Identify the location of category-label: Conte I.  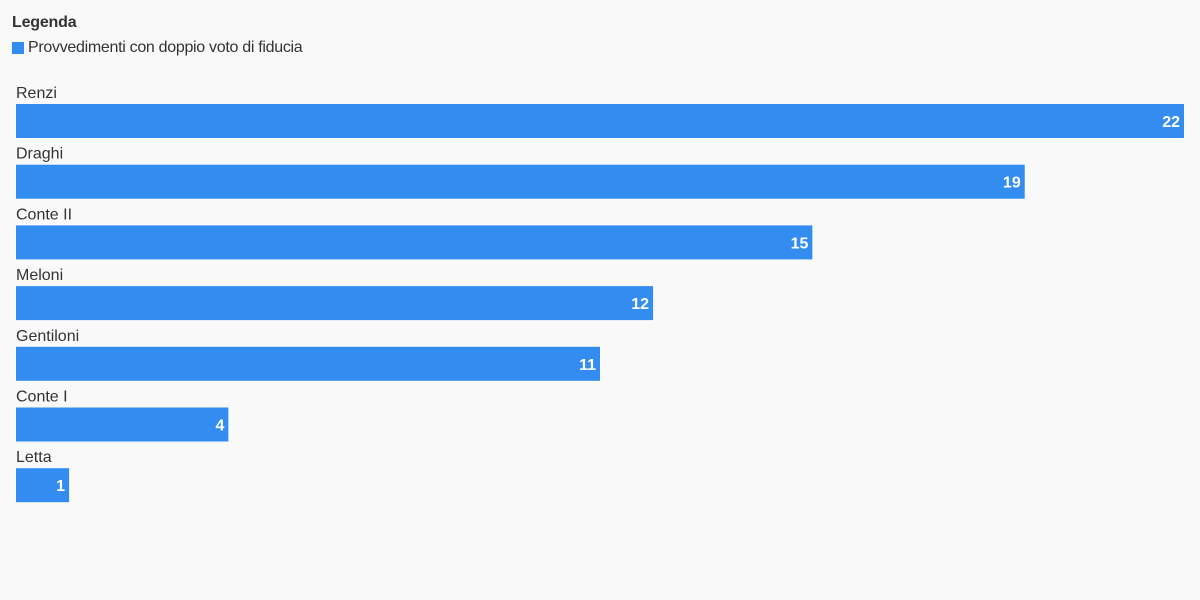
(42, 397).